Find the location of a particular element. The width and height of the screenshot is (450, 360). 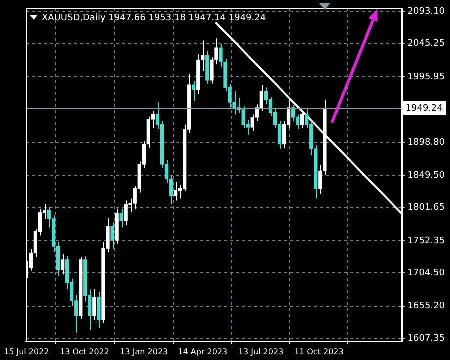

y-tick-label: 1995.95 is located at coordinates (426, 77).